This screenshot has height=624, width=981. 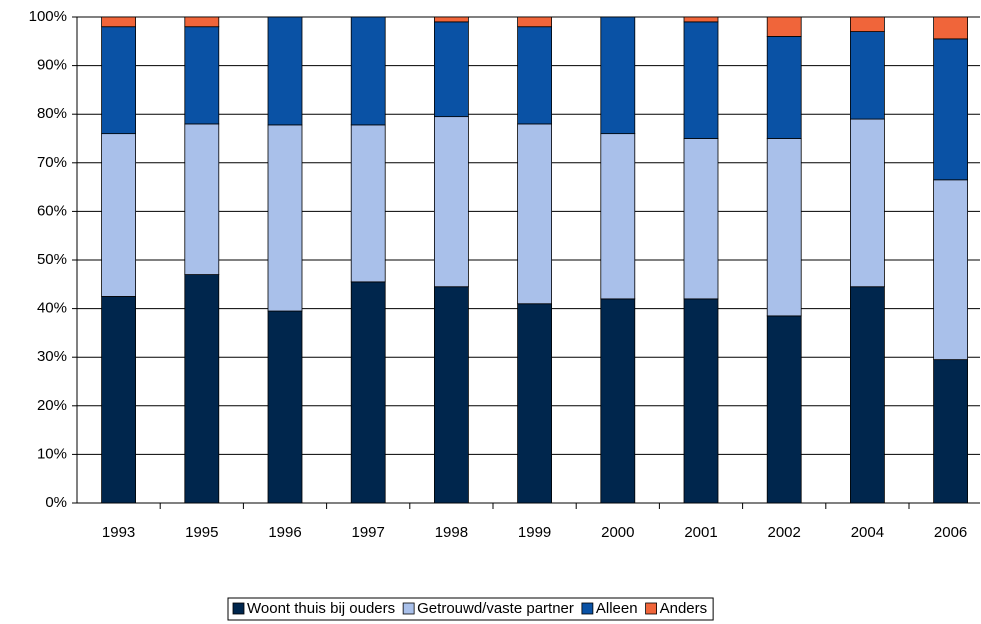 What do you see at coordinates (495, 608) in the screenshot?
I see `legend-label: Getrouwd/vaste partner` at bounding box center [495, 608].